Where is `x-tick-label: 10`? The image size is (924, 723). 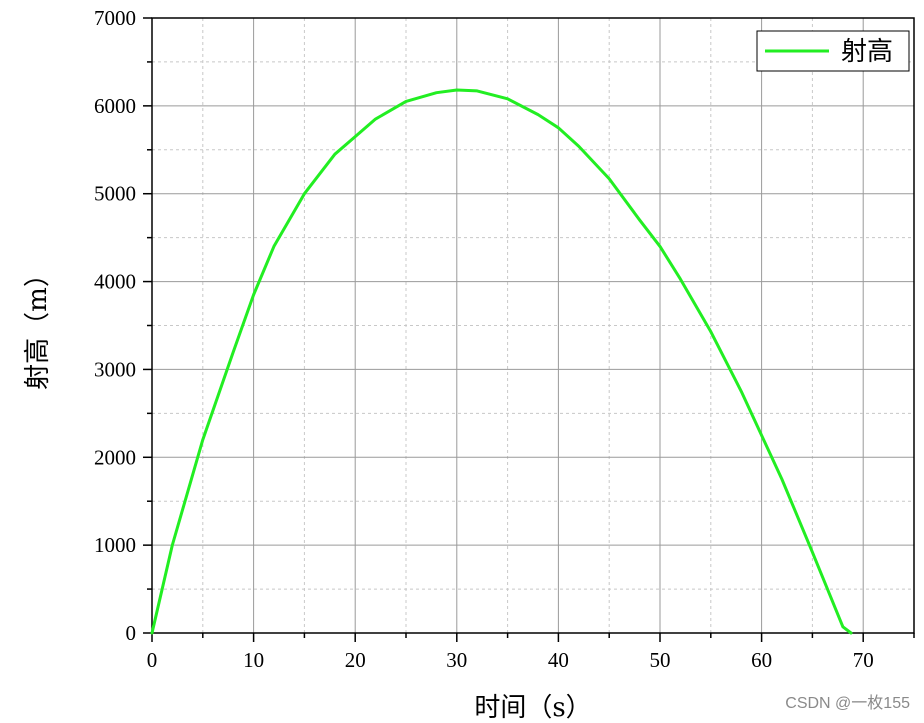
x-tick-label: 10 is located at coordinates (253, 660).